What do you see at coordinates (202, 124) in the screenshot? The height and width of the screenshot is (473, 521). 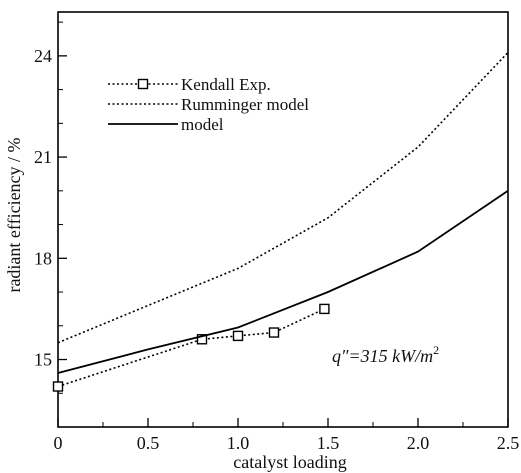 I see `legend-label: model` at bounding box center [202, 124].